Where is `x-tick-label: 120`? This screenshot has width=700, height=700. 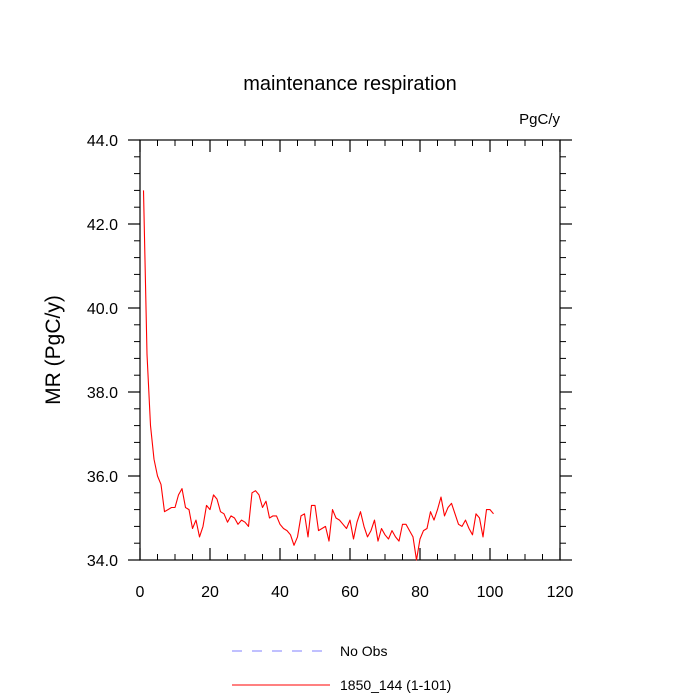
x-tick-label: 120 is located at coordinates (560, 592).